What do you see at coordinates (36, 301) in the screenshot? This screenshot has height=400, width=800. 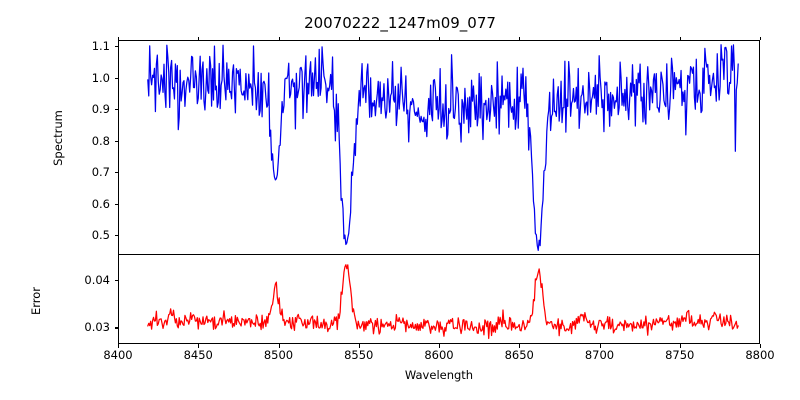 I see `error-axis-label: Error` at bounding box center [36, 301].